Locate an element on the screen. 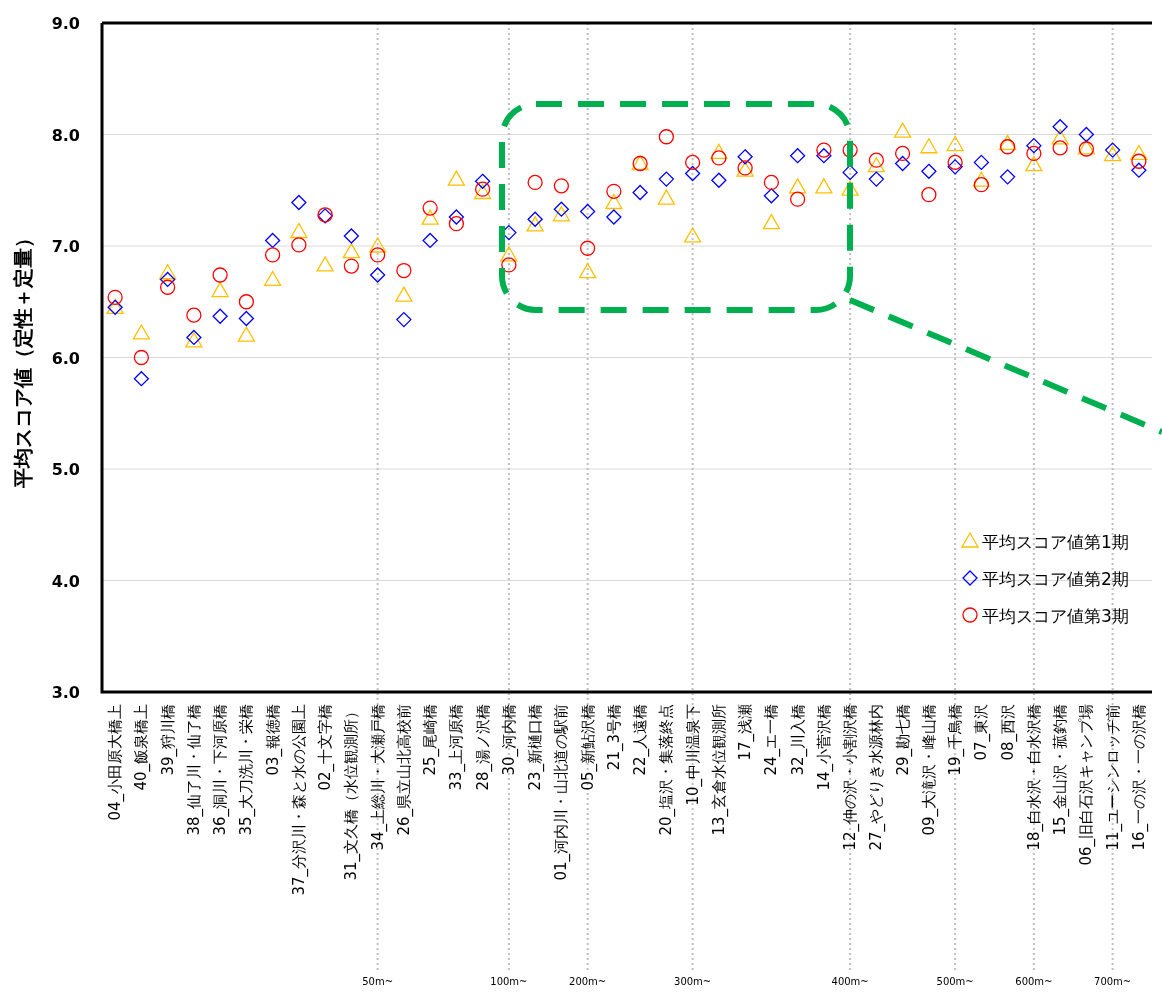 The height and width of the screenshot is (994, 1162). x-tick-label: 19_千鳥橋 is located at coordinates (956, 740).